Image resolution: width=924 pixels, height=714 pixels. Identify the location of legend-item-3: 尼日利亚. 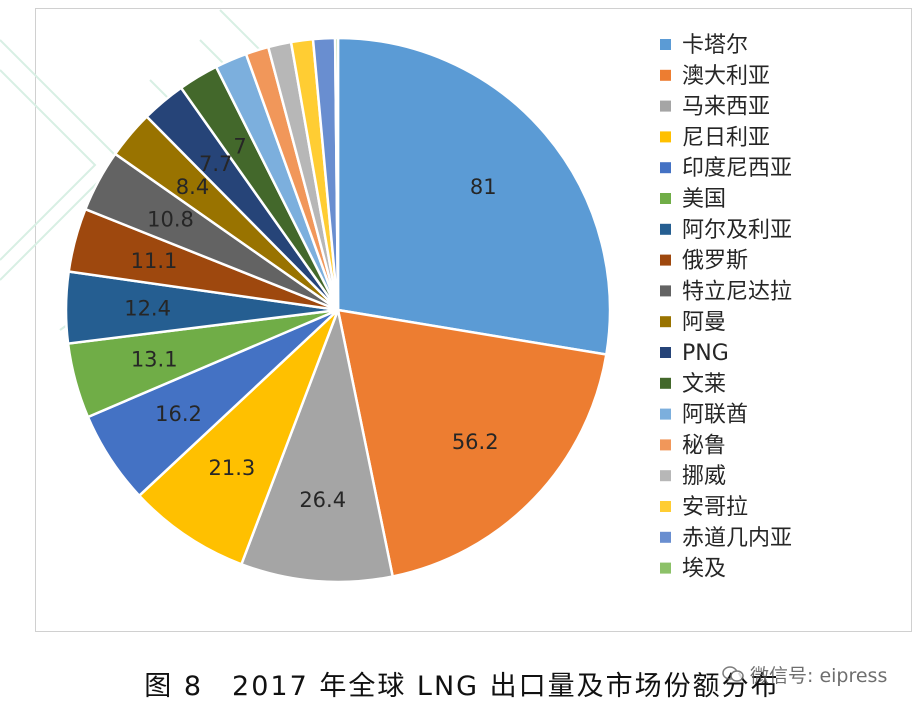
(715, 137).